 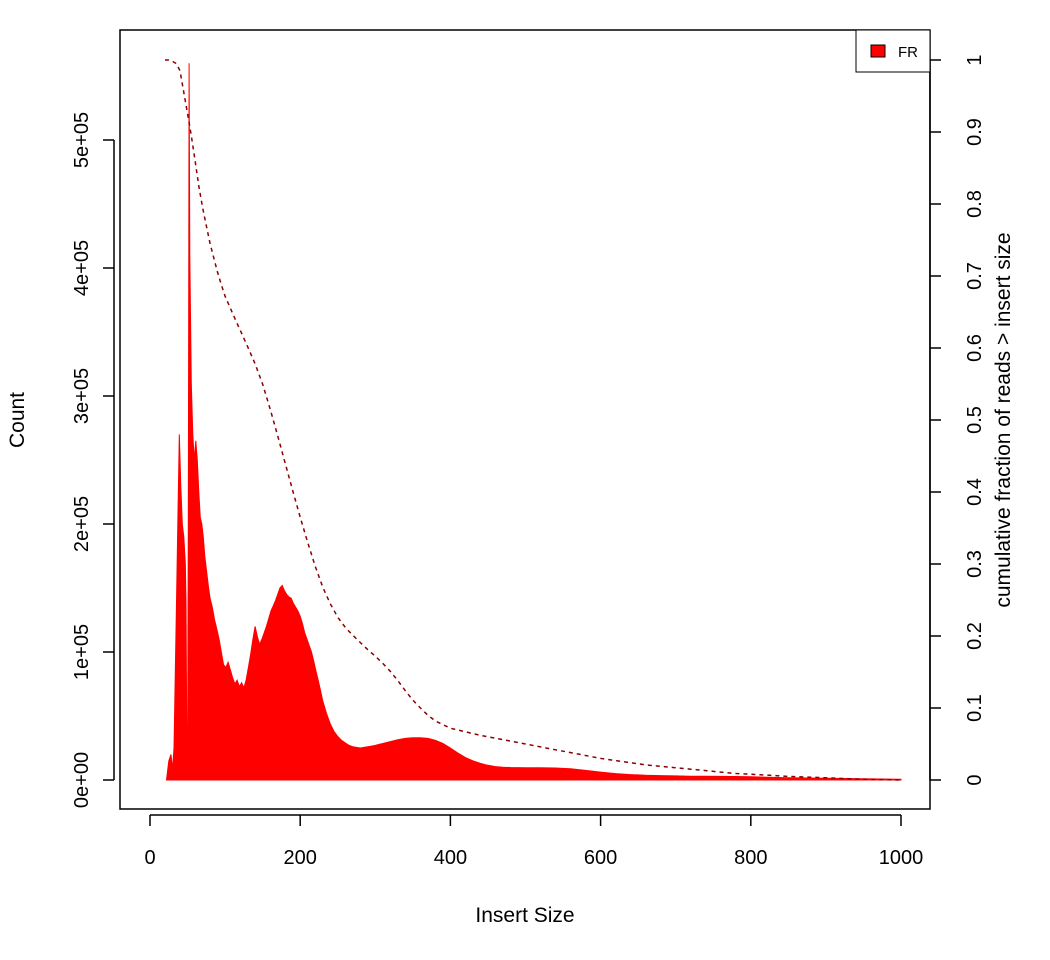 What do you see at coordinates (93, 460) in the screenshot?
I see `y-axis-left: 0e+00 1e+05 2e+05 3e+05 4e+05 5e+05` at bounding box center [93, 460].